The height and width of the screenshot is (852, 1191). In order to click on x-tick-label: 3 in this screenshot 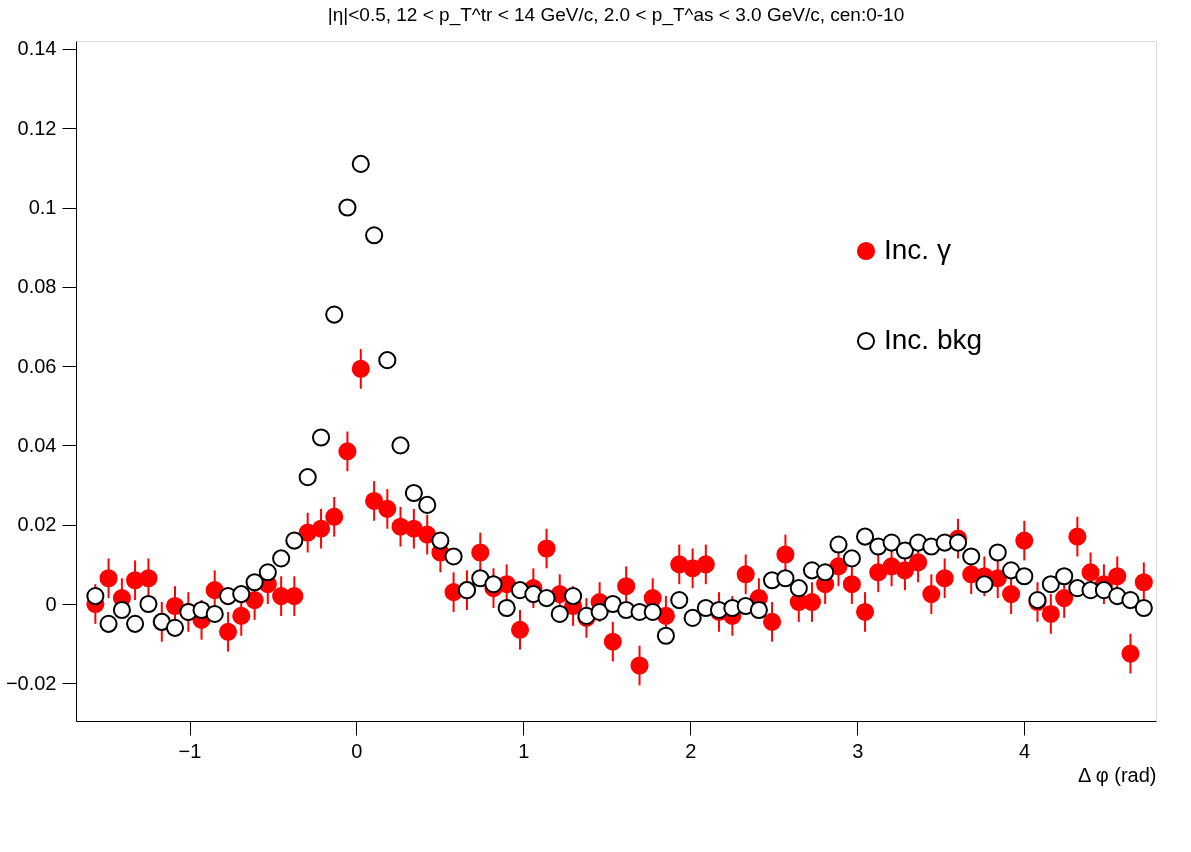, I will do `click(858, 750)`.